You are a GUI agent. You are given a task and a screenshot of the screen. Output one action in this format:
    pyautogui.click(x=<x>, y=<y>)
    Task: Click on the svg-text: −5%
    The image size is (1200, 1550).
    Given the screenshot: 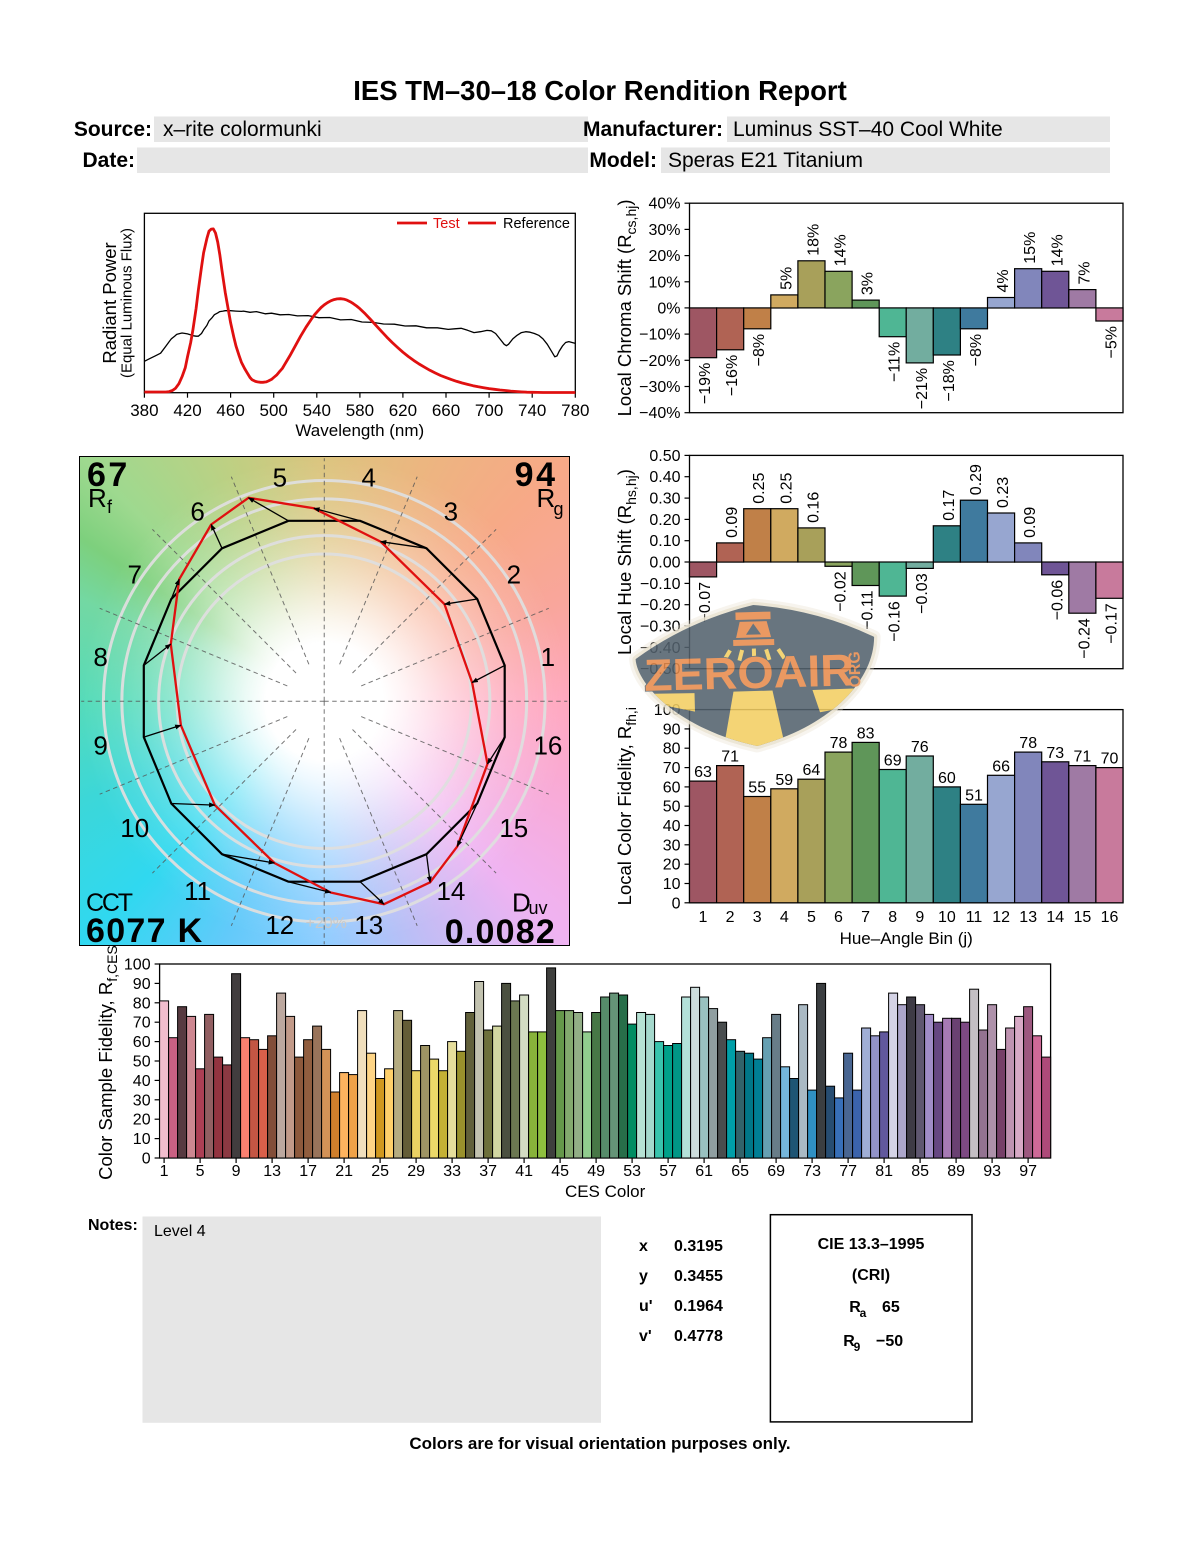 What is the action you would take?
    pyautogui.click(x=1112, y=342)
    